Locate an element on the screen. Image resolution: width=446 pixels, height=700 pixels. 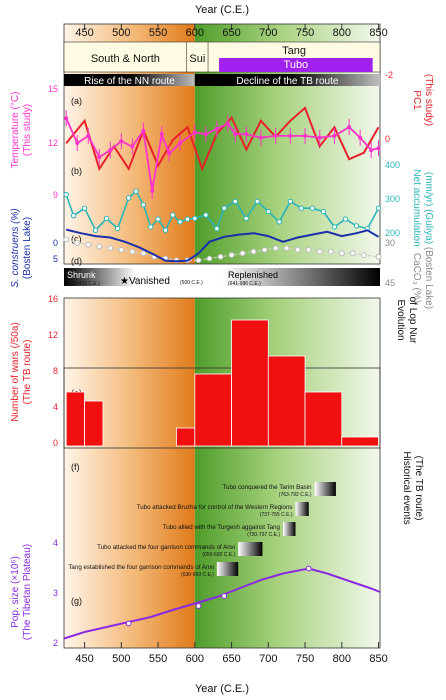
route-bar-tb is located at coordinates (287, 80).